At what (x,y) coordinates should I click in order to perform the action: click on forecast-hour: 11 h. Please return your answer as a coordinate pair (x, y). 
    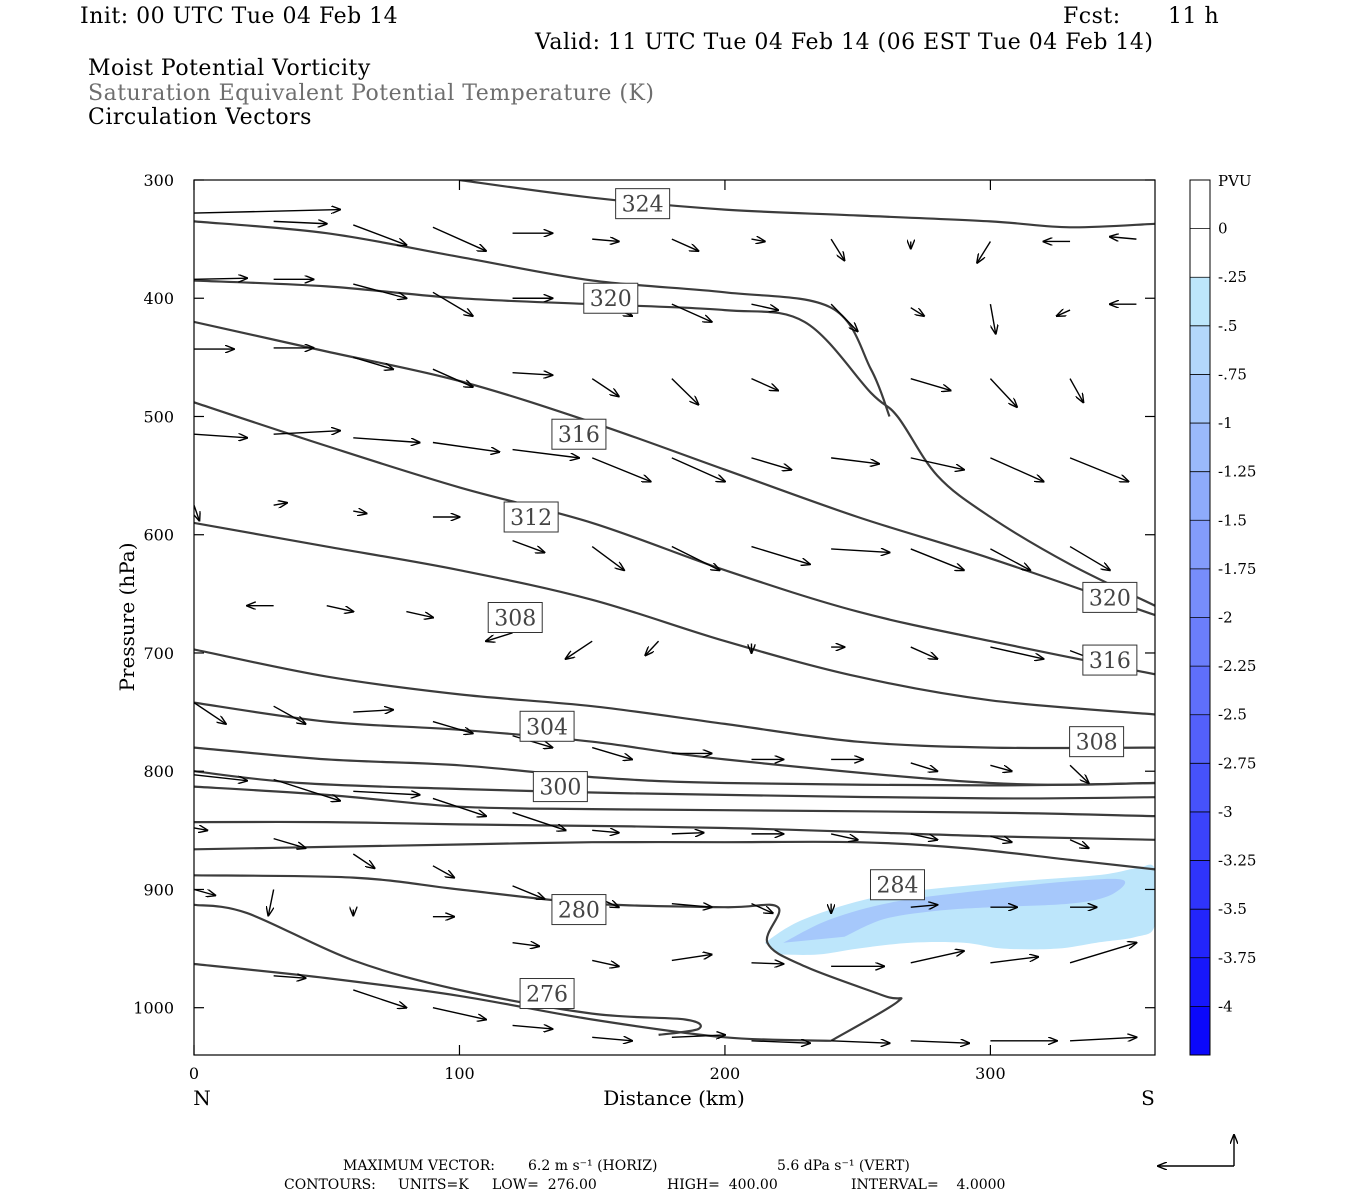
    Looking at the image, I should click on (1194, 16).